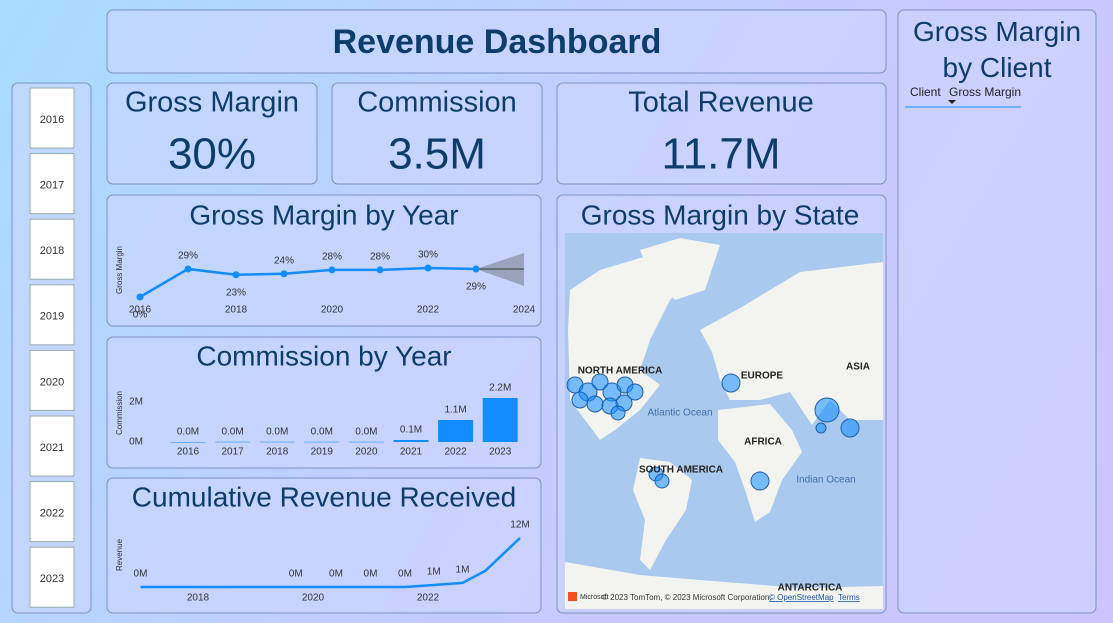  I want to click on column-header: Gross Margin, so click(985, 92).